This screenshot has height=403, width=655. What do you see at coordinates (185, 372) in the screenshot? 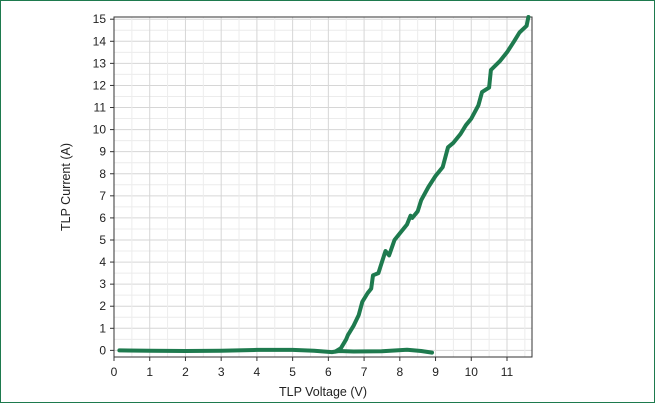
I see `x-tick-label: 2` at bounding box center [185, 372].